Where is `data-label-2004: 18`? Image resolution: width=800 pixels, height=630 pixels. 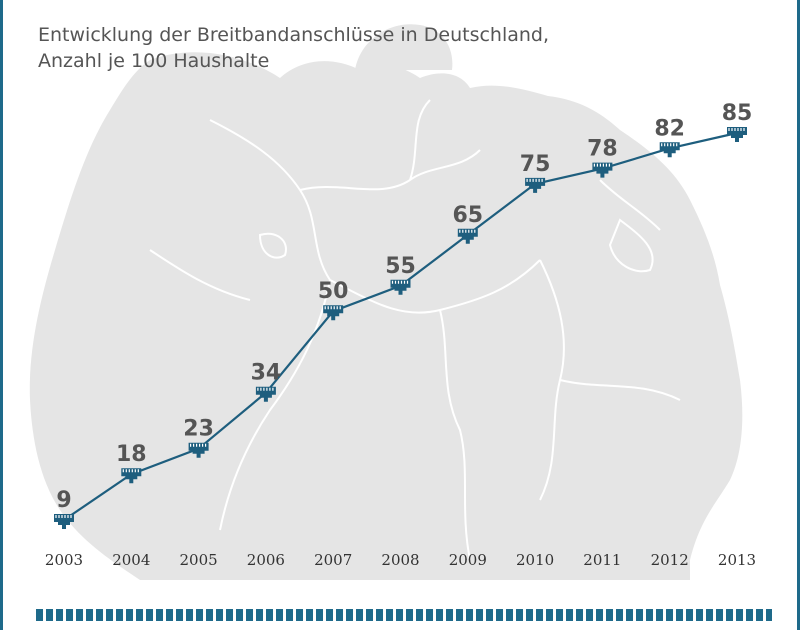
data-label-2004: 18 is located at coordinates (131, 454).